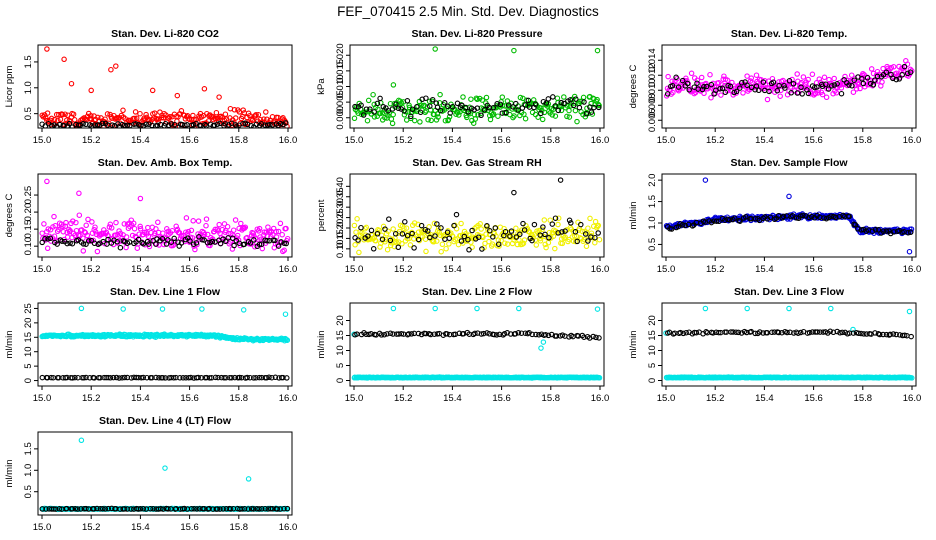  Describe the element at coordinates (477, 335) in the screenshot. I see `series-black` at that location.